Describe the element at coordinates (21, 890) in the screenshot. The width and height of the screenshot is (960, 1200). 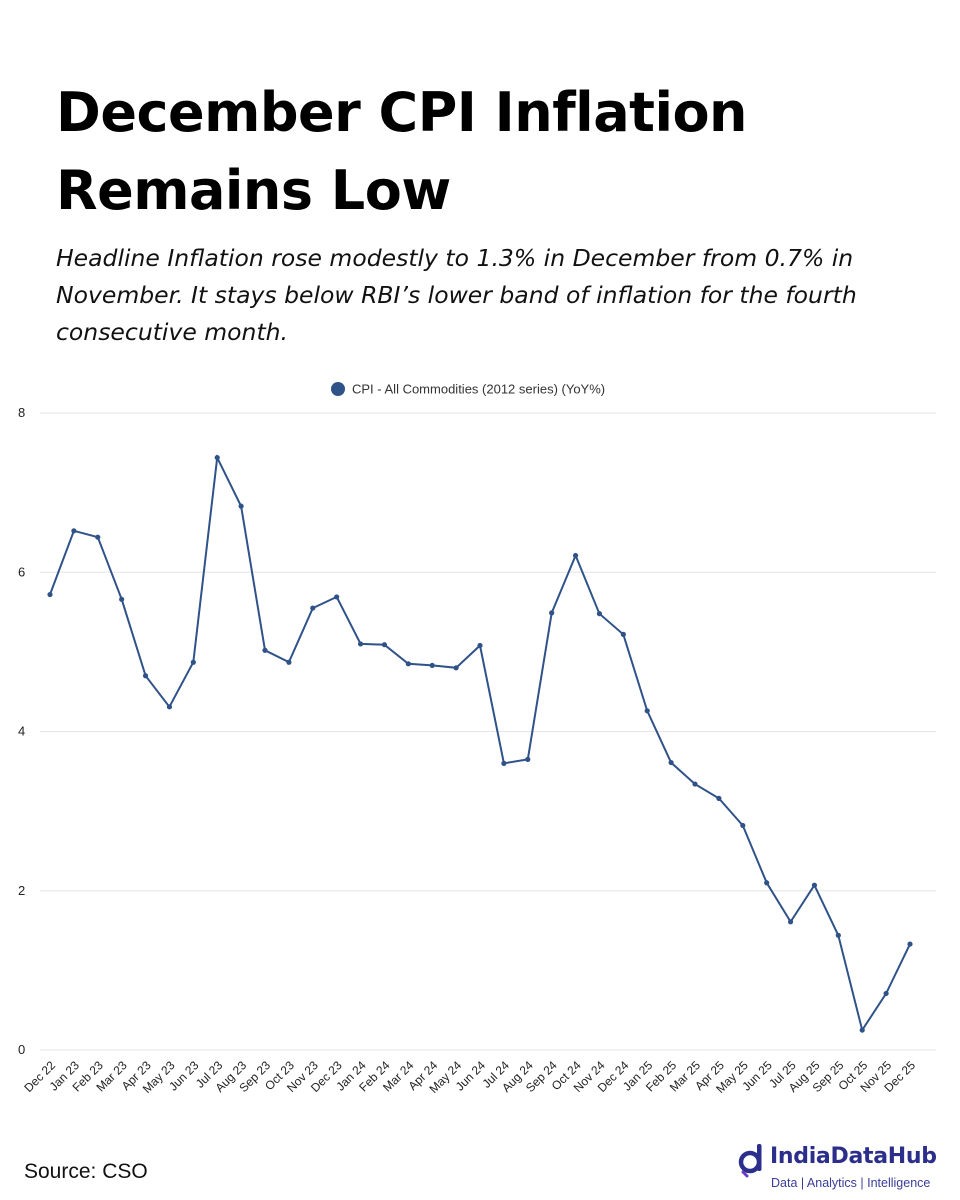
I see `y-tick-label: 2` at that location.